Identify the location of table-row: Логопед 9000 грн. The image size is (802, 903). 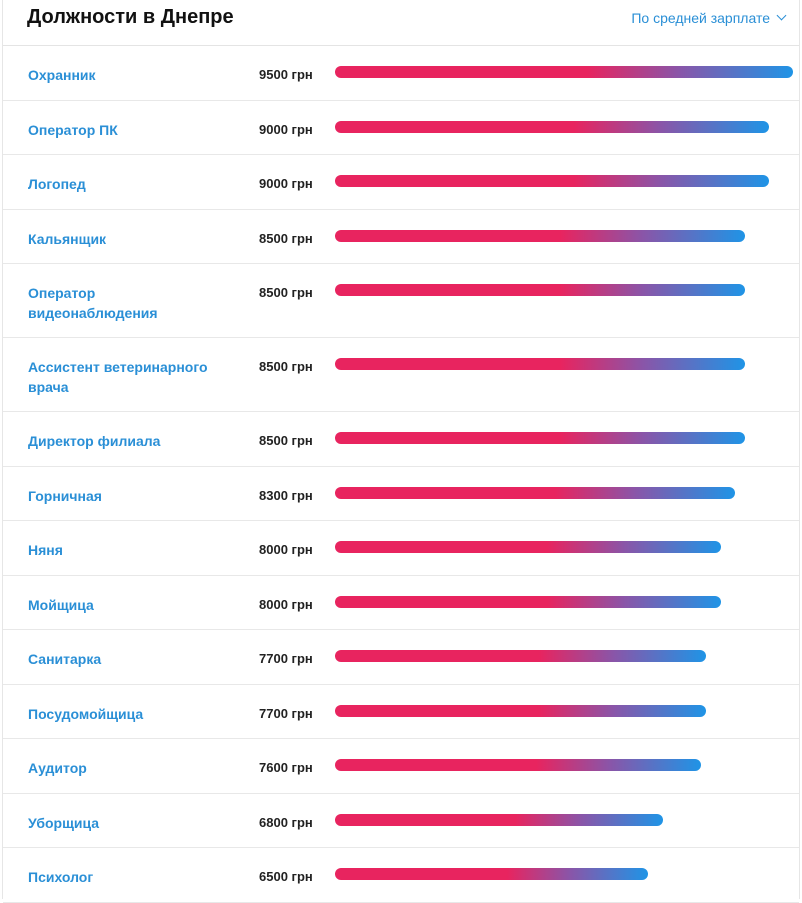
(401, 182).